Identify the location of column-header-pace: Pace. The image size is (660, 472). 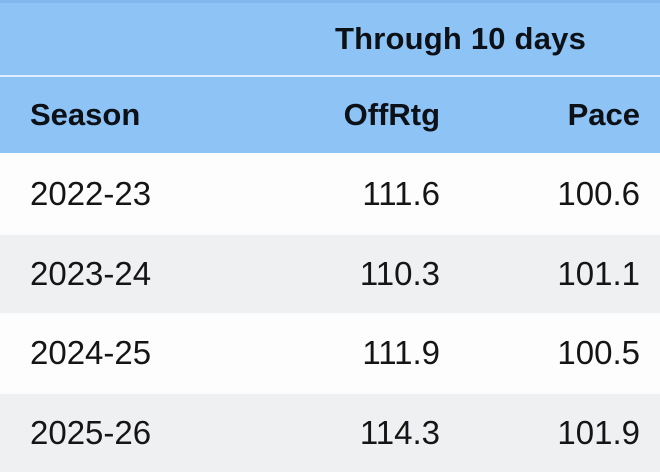
(603, 114).